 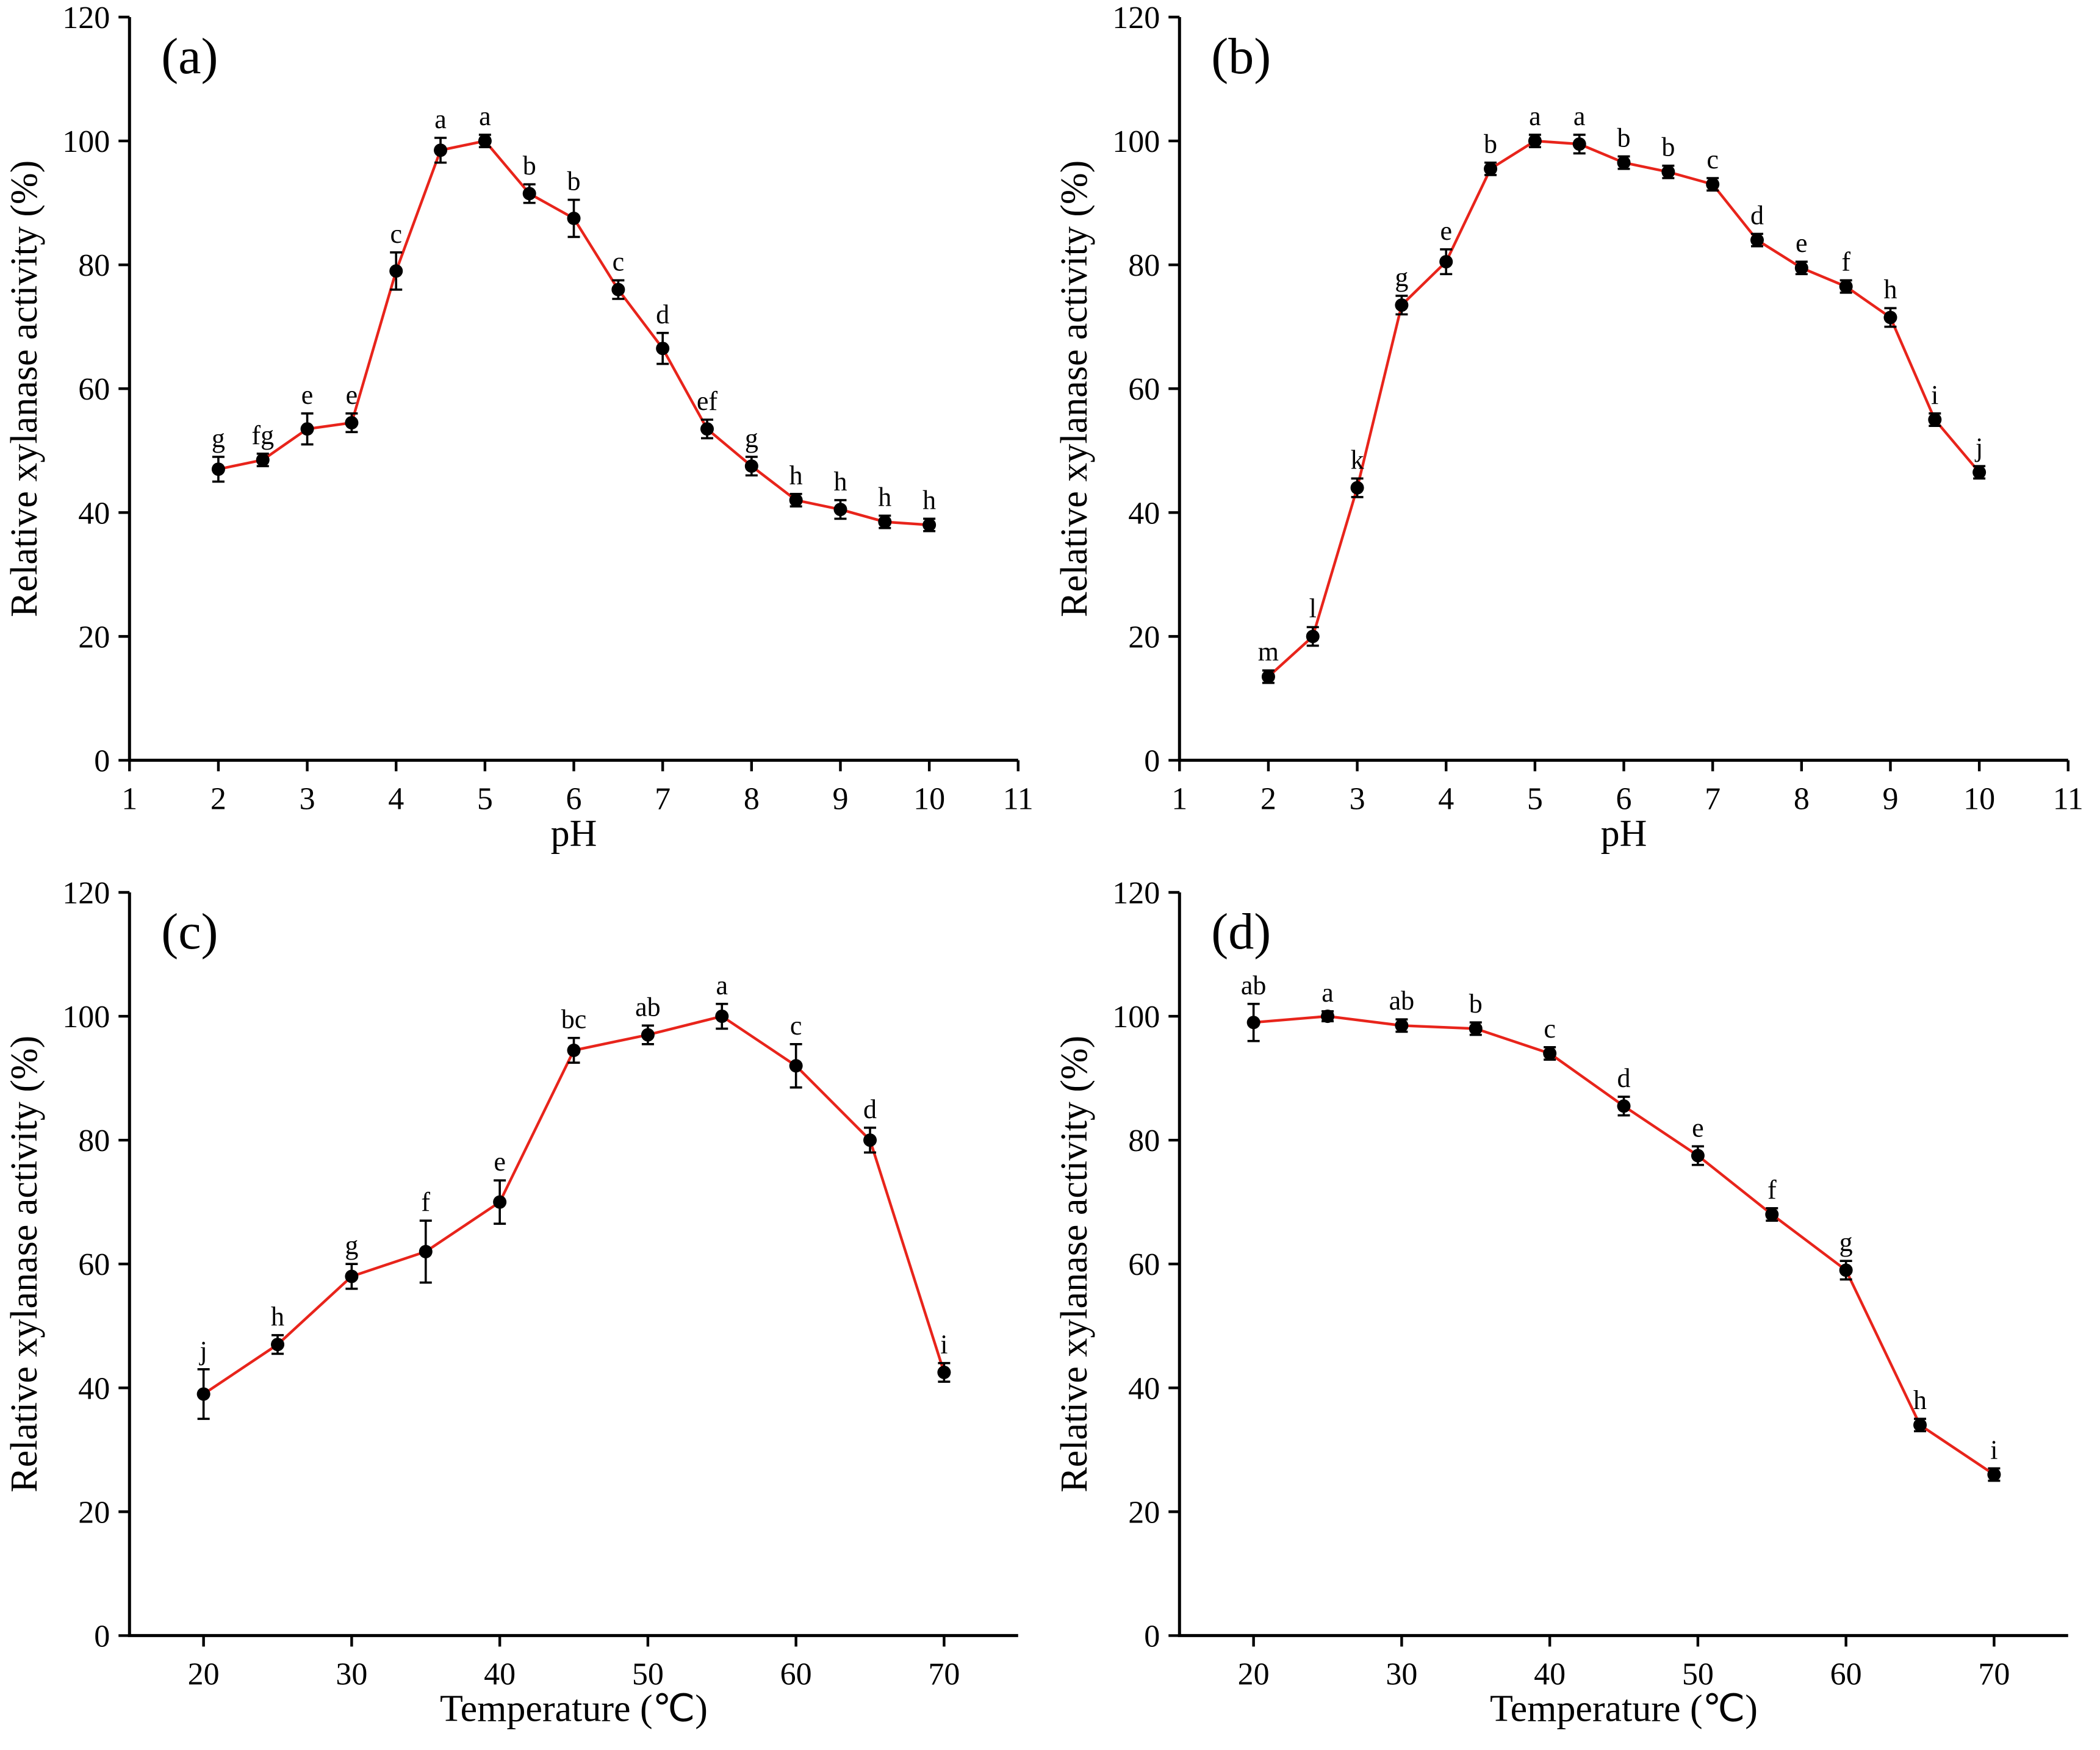 What do you see at coordinates (189, 56) in the screenshot?
I see `panel-label: (a)` at bounding box center [189, 56].